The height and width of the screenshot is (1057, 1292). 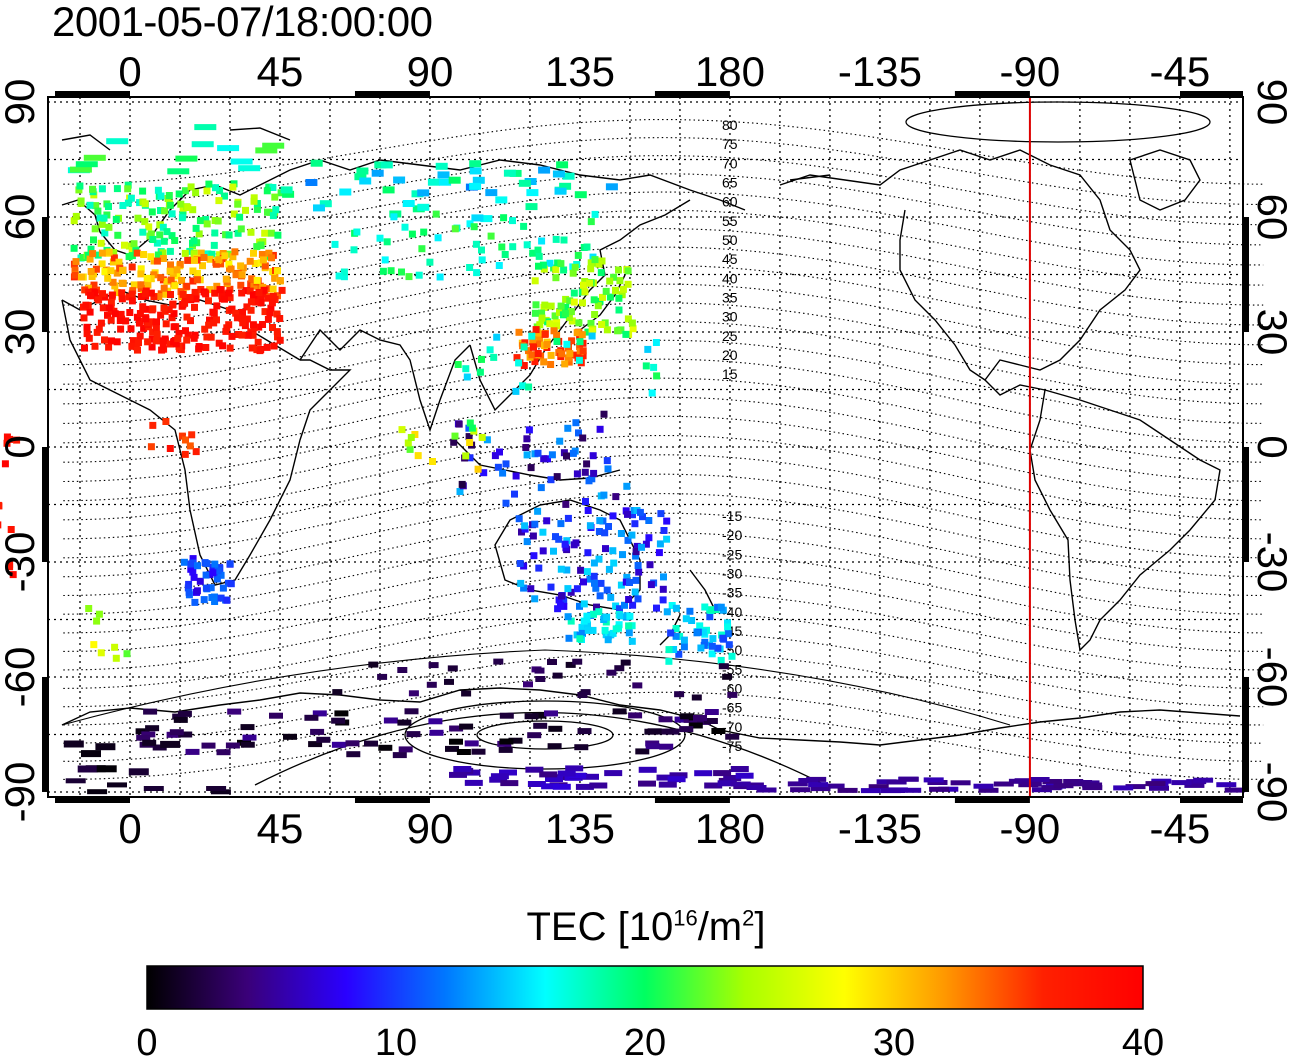 I want to click on colorbar-label: TEC [1016/m2], so click(x=646, y=927).